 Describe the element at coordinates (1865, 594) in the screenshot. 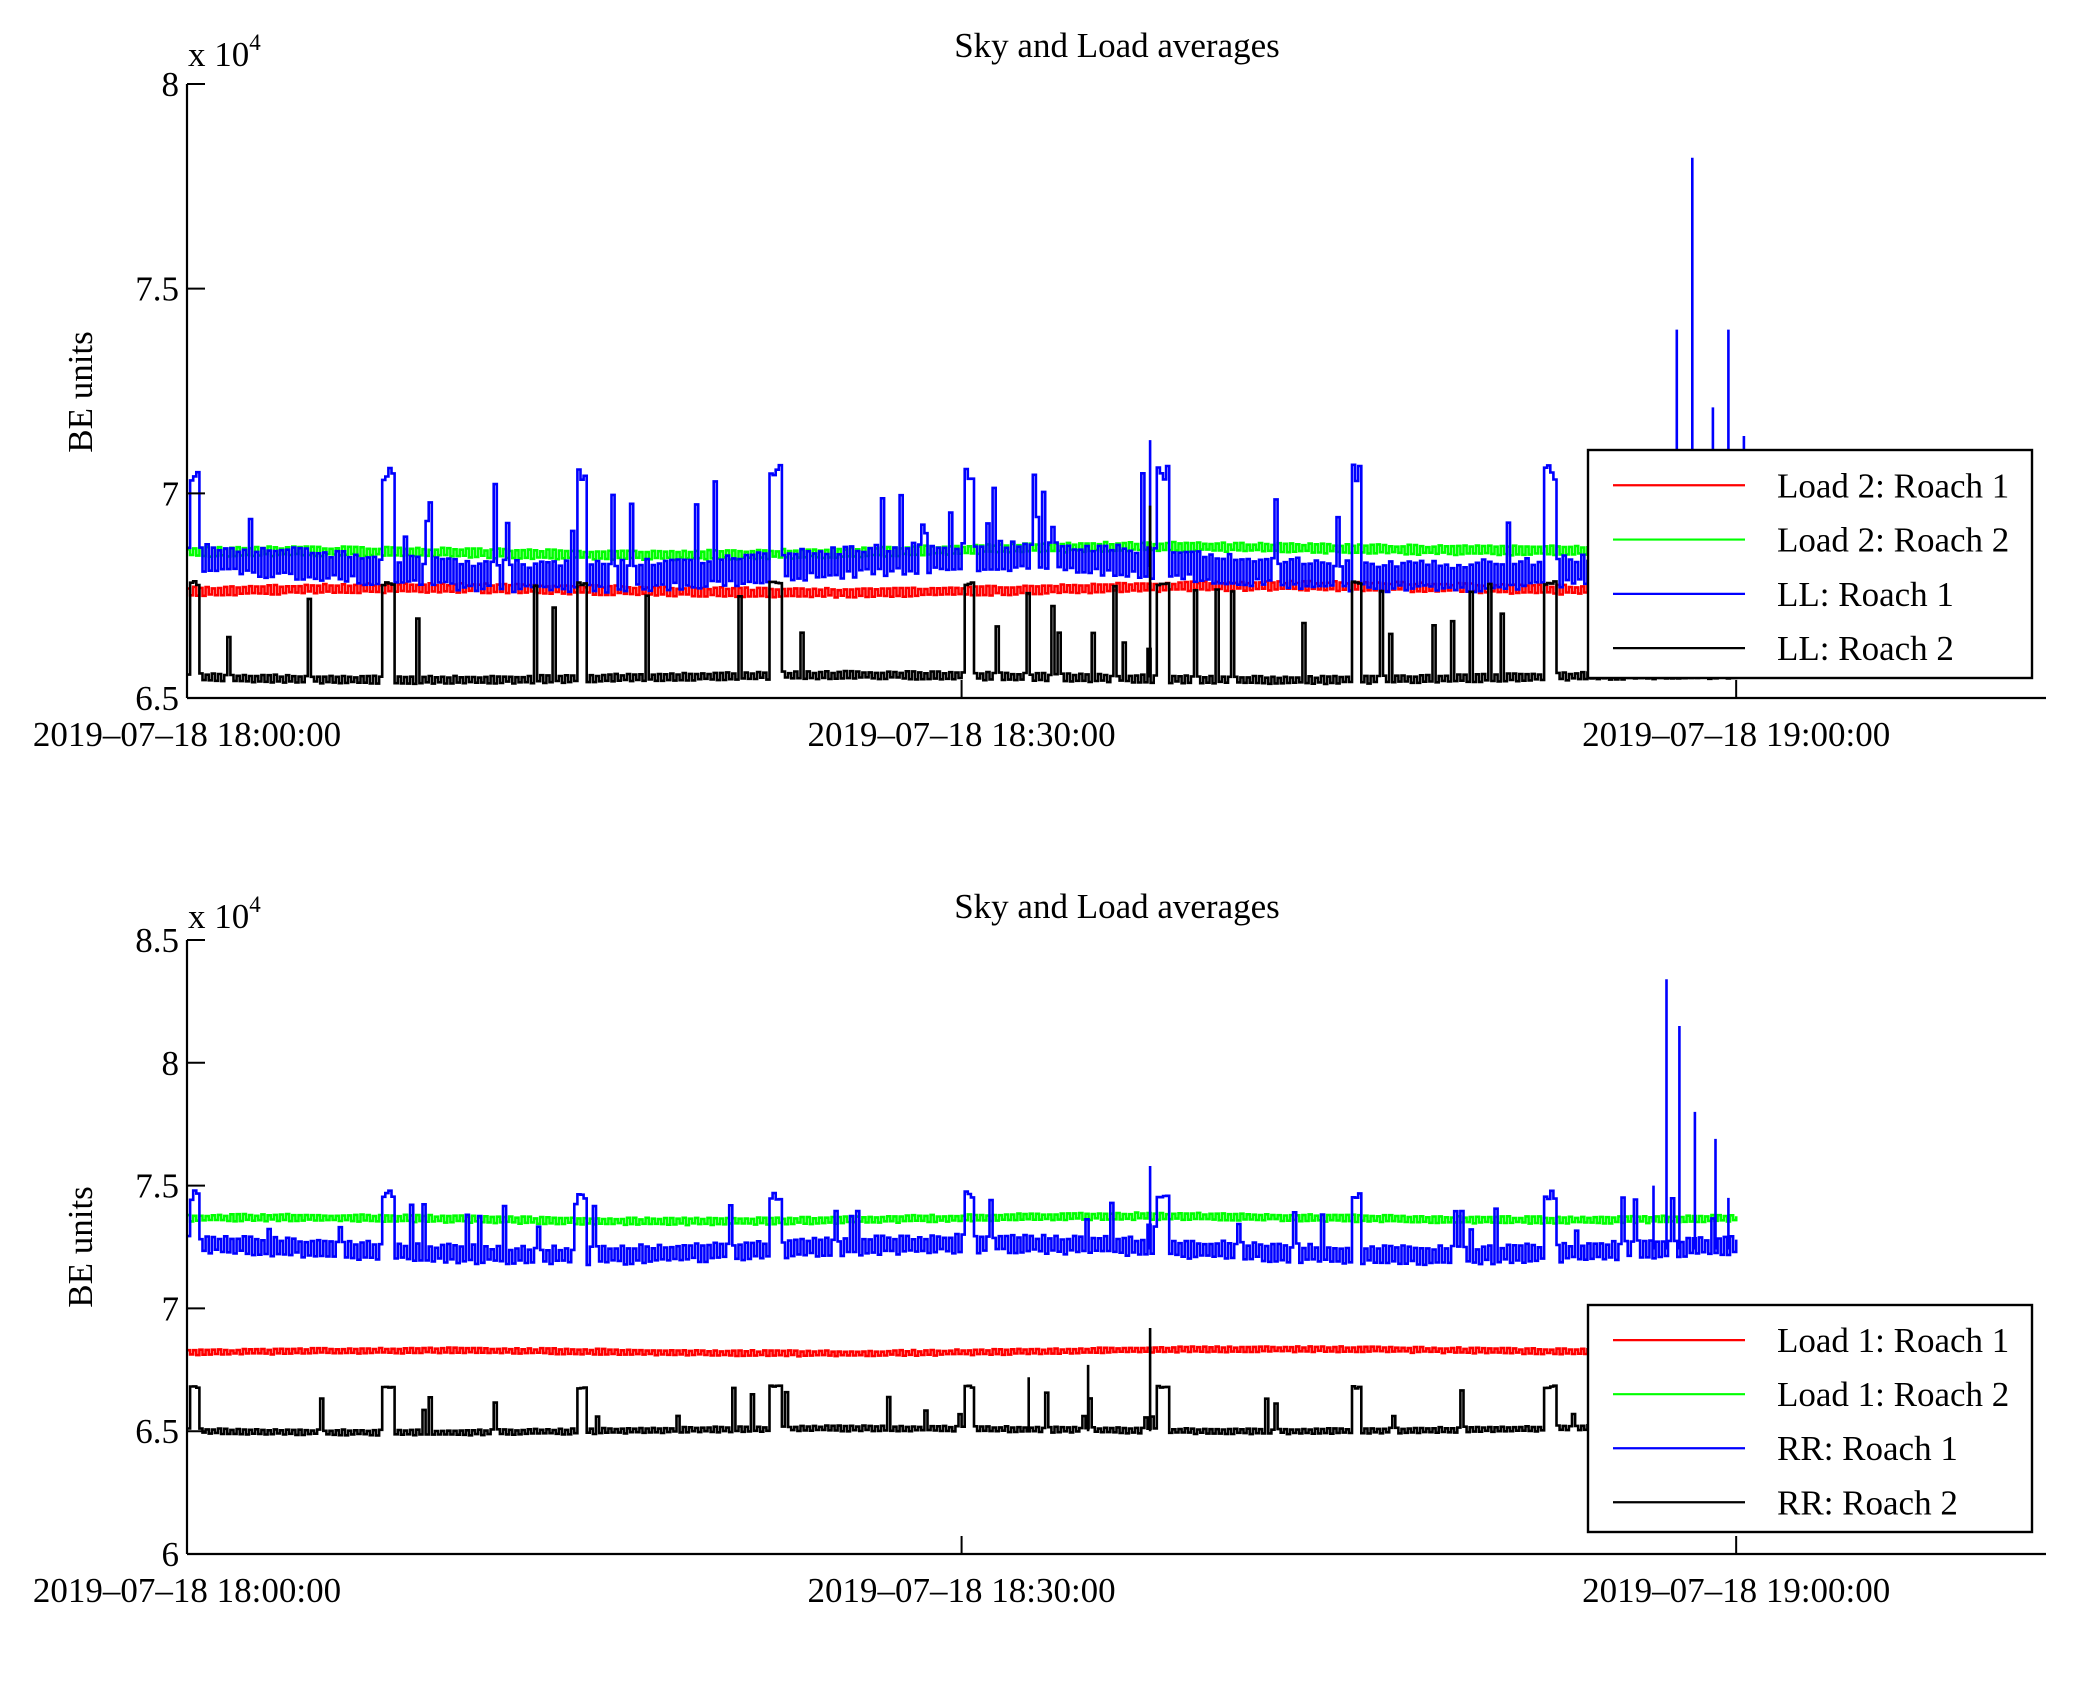

I see `legend-label: LL: Roach 1` at that location.